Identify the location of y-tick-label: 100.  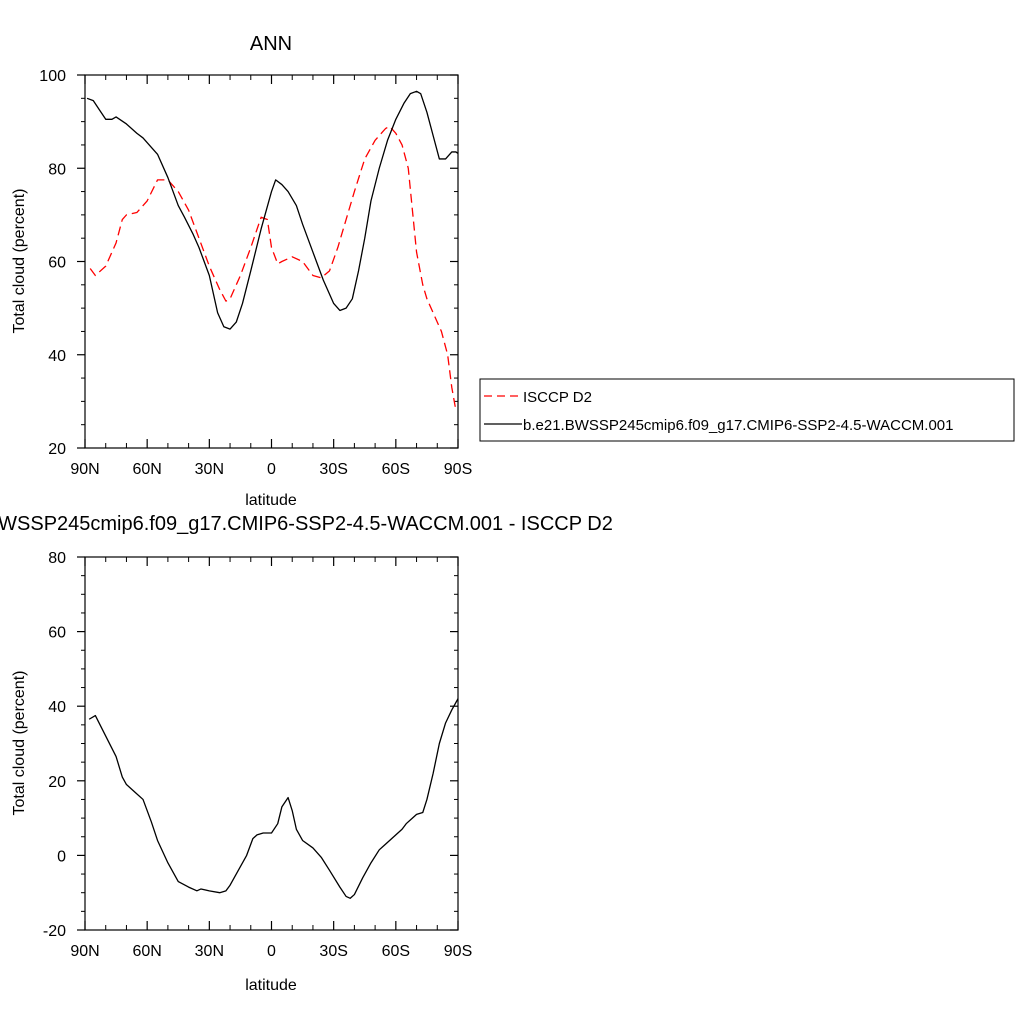
(52, 76).